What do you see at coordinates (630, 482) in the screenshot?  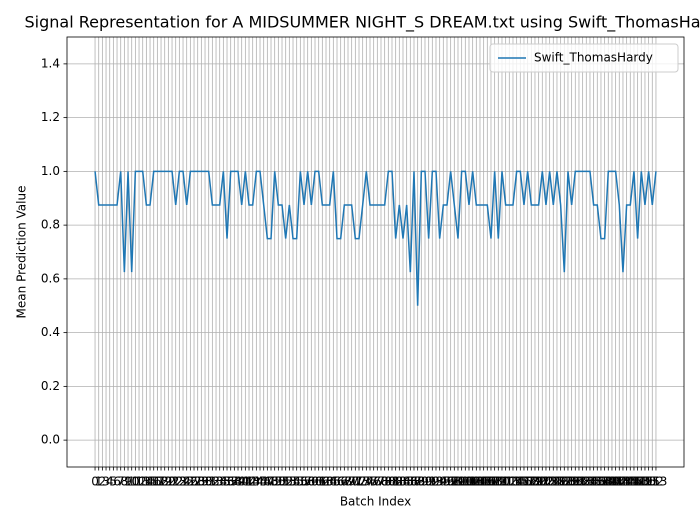 I see `x-tick-label: 146` at bounding box center [630, 482].